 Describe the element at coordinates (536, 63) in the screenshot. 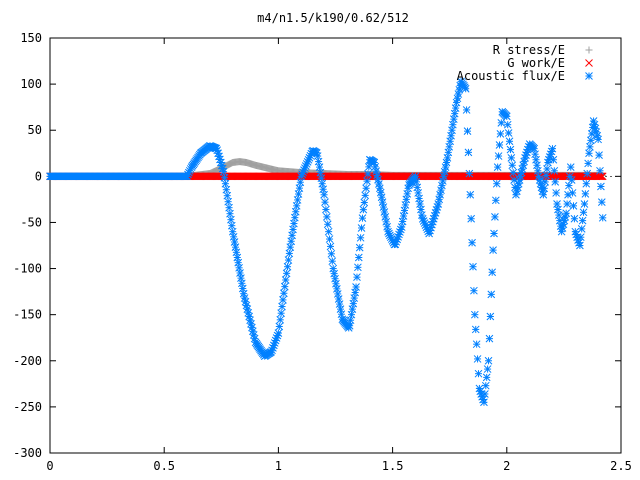

I see `legend-label: G work/E` at that location.